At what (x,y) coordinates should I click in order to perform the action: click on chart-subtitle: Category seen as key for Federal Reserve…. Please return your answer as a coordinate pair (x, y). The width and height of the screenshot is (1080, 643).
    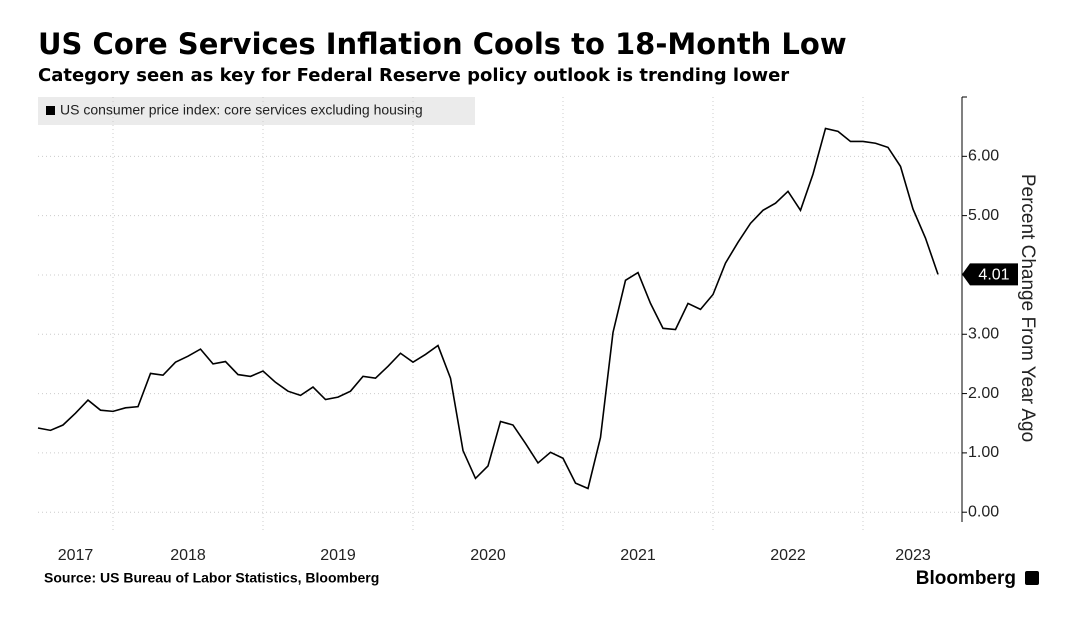
    Looking at the image, I should click on (413, 75).